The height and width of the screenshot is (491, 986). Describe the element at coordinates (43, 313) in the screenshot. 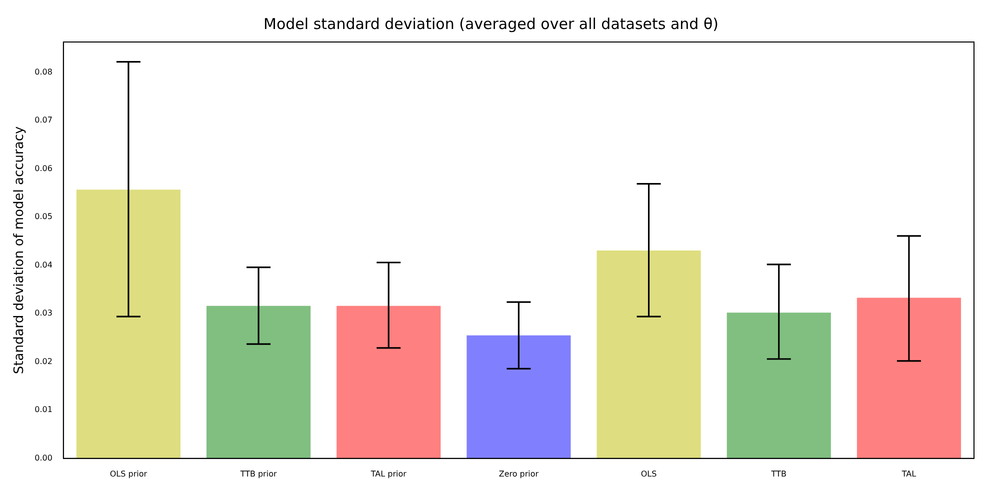

I see `y-tick-label: 0.03` at that location.